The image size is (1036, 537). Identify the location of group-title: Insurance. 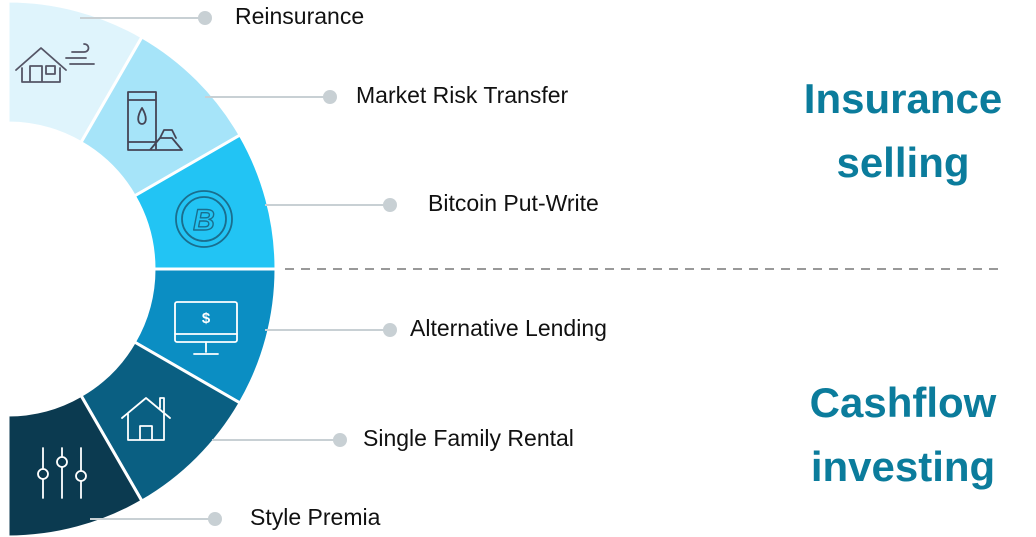
(903, 98).